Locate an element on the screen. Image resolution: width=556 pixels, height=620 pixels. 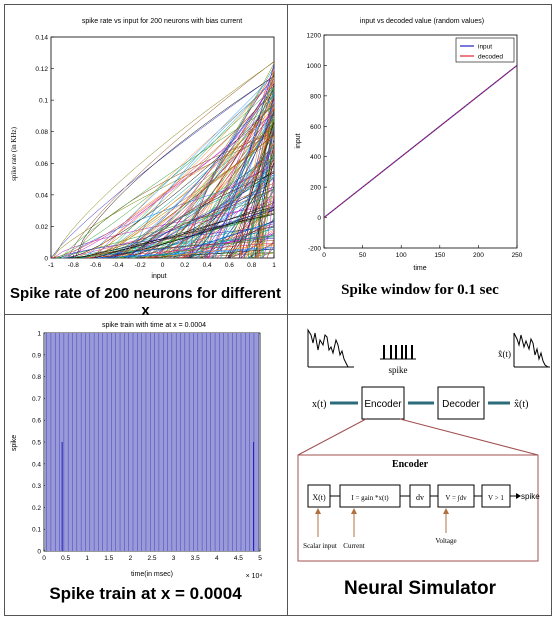
c2-ytick-label: -200 is located at coordinates (314, 249).